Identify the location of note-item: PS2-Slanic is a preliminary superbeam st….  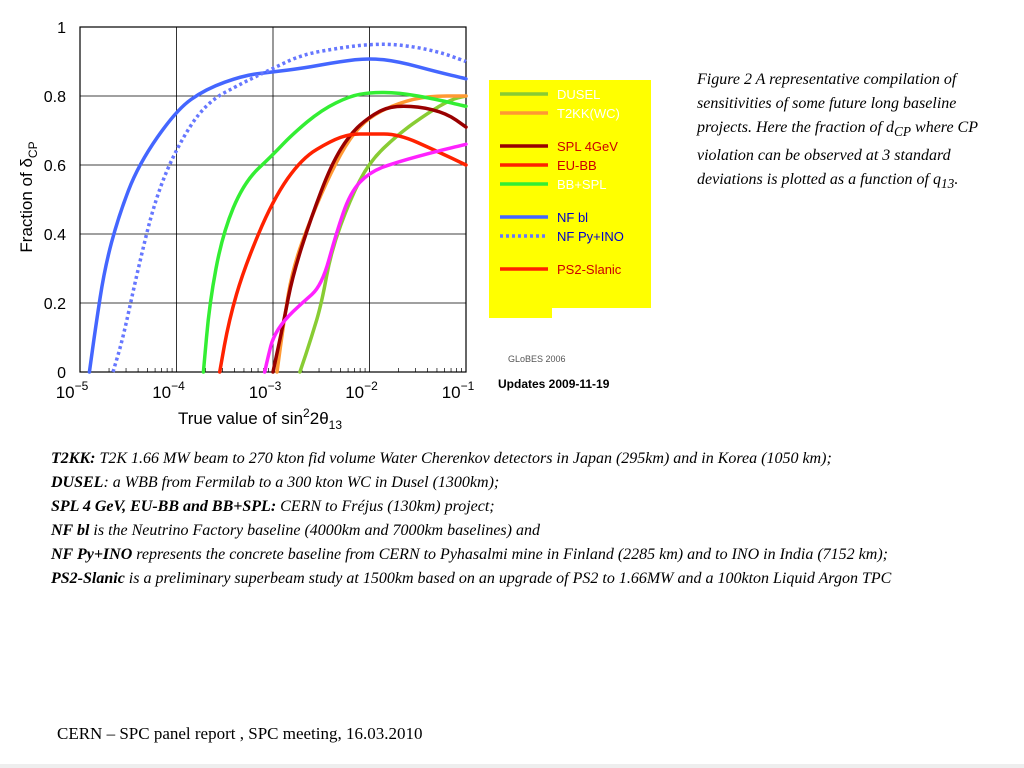
(471, 578).